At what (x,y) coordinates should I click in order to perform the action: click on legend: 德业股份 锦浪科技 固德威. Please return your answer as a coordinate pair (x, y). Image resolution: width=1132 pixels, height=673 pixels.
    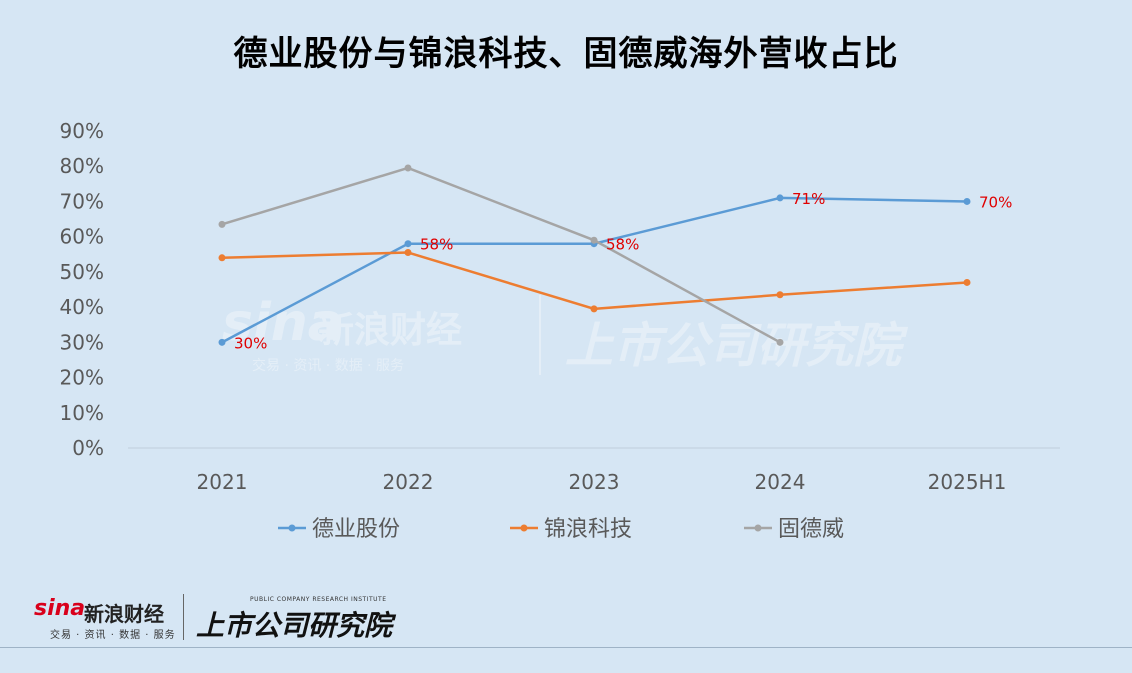
    Looking at the image, I should click on (561, 529).